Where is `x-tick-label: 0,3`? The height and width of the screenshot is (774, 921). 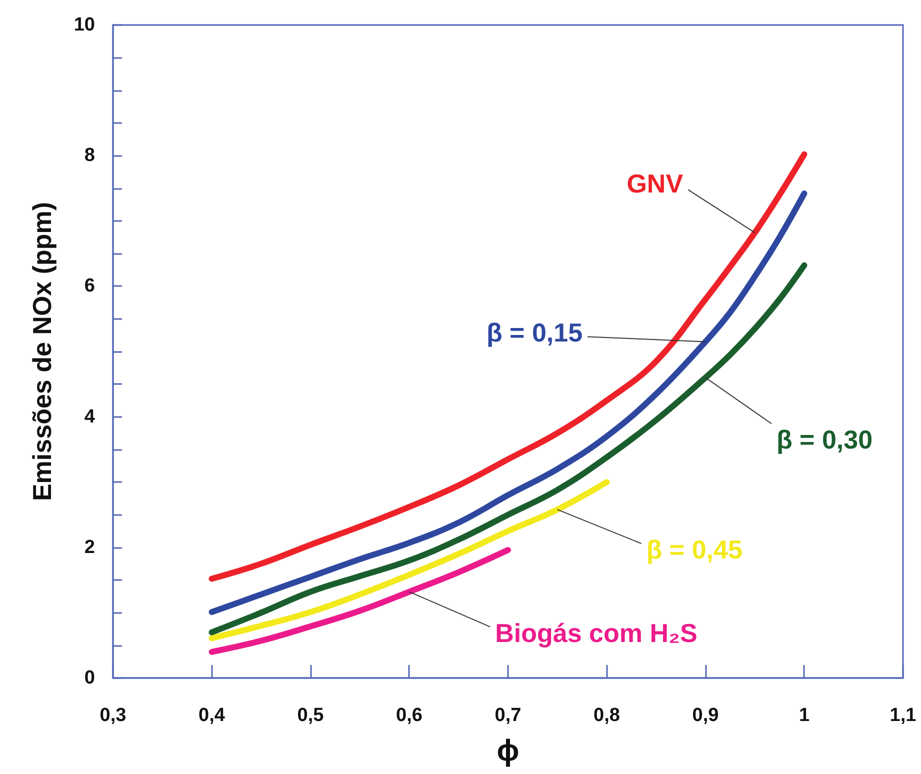
x-tick-label: 0,3 is located at coordinates (113, 715).